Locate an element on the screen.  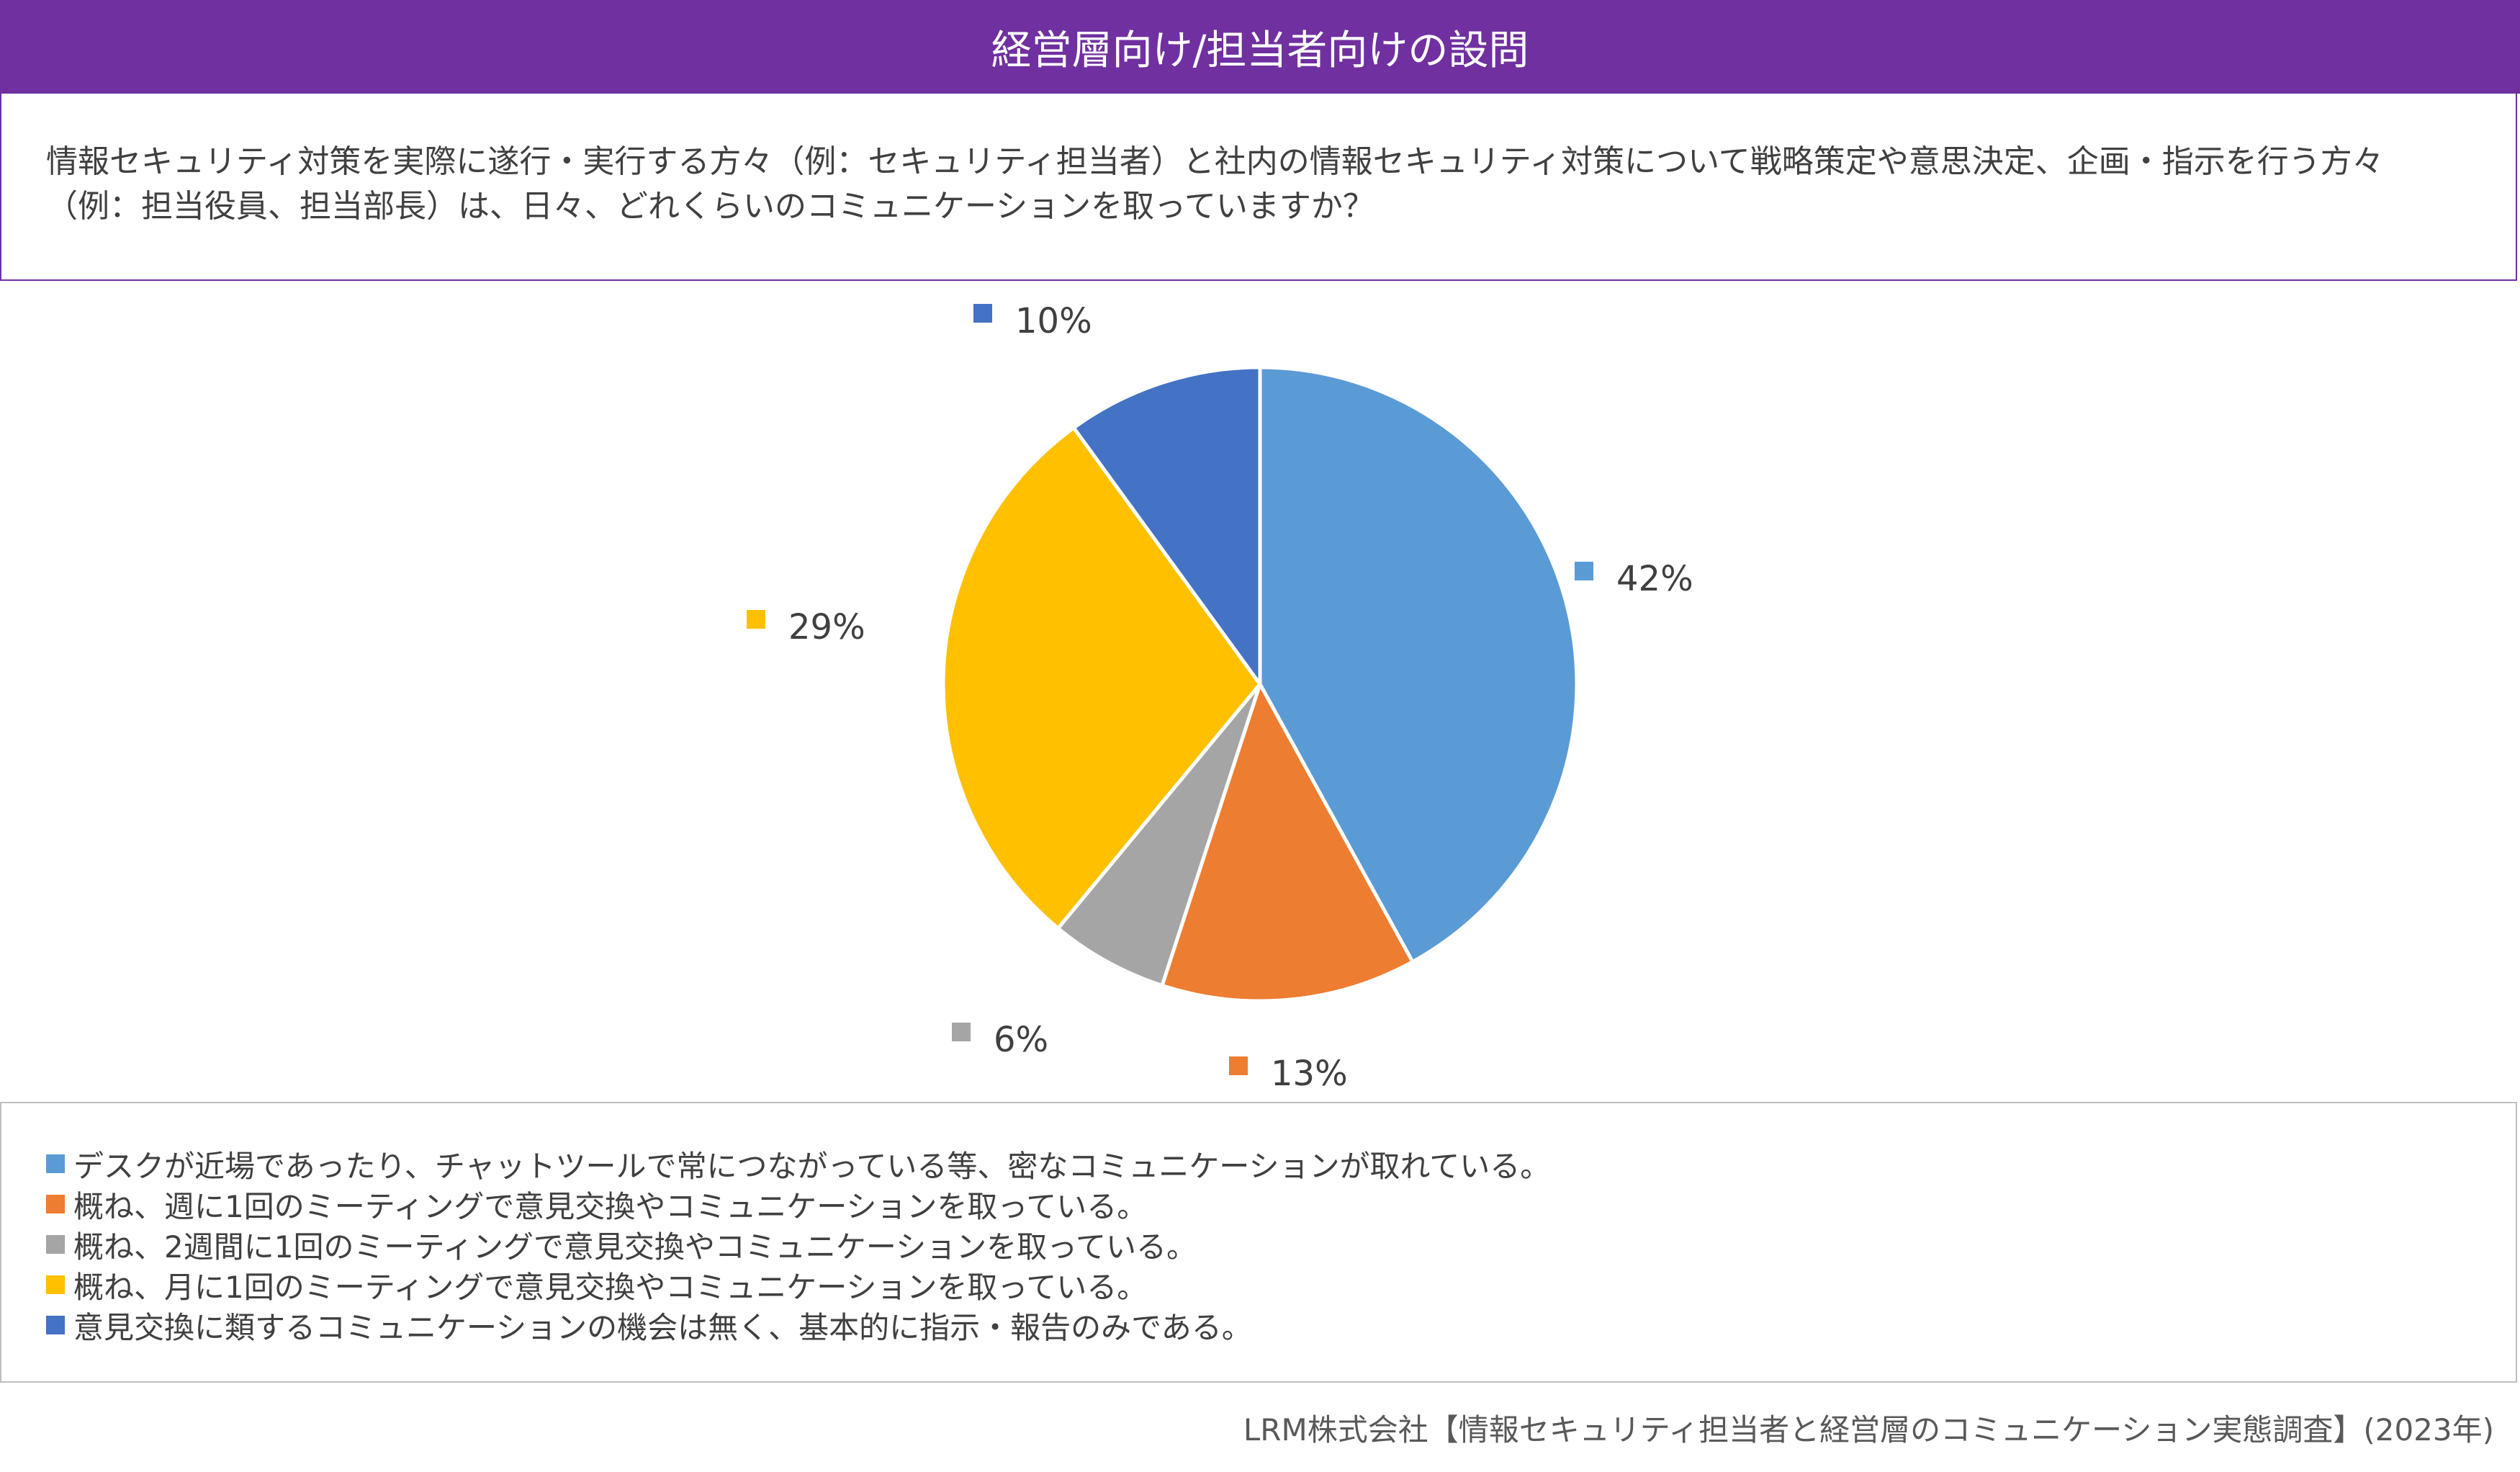
legend-item: 意見交換に類するコミュニケーションの機会は無く、基本的に指示・報告のみである。 is located at coordinates (1281, 1325).